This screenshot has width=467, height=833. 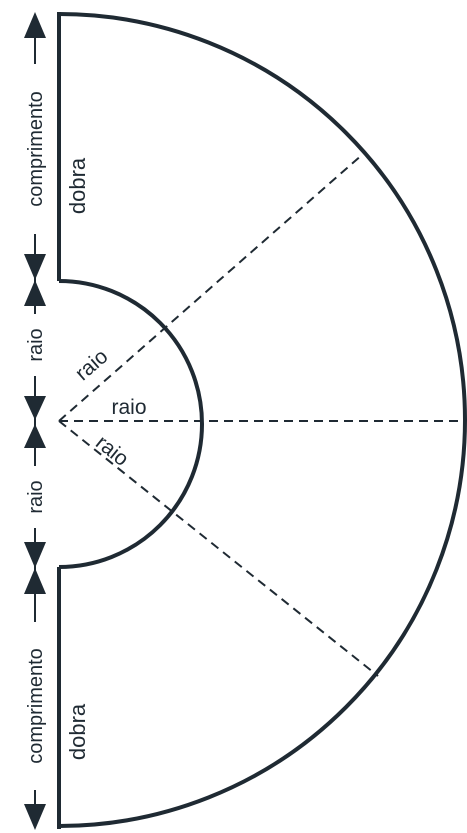 I want to click on radius-guide-label-middle: raio, so click(x=128, y=407).